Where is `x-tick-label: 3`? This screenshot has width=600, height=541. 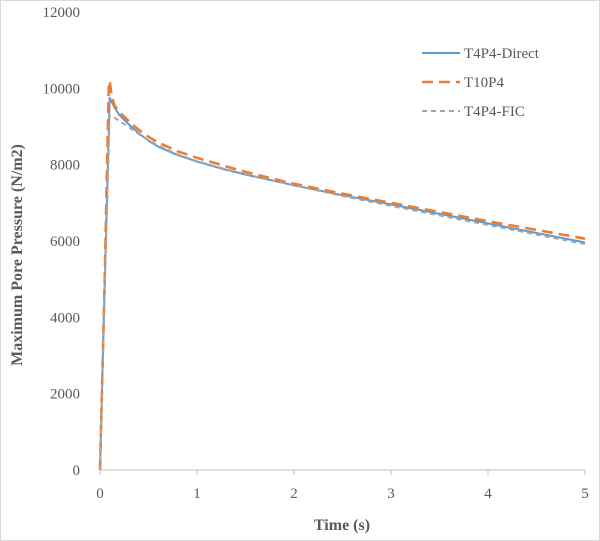 x-tick-label: 3 is located at coordinates (391, 494).